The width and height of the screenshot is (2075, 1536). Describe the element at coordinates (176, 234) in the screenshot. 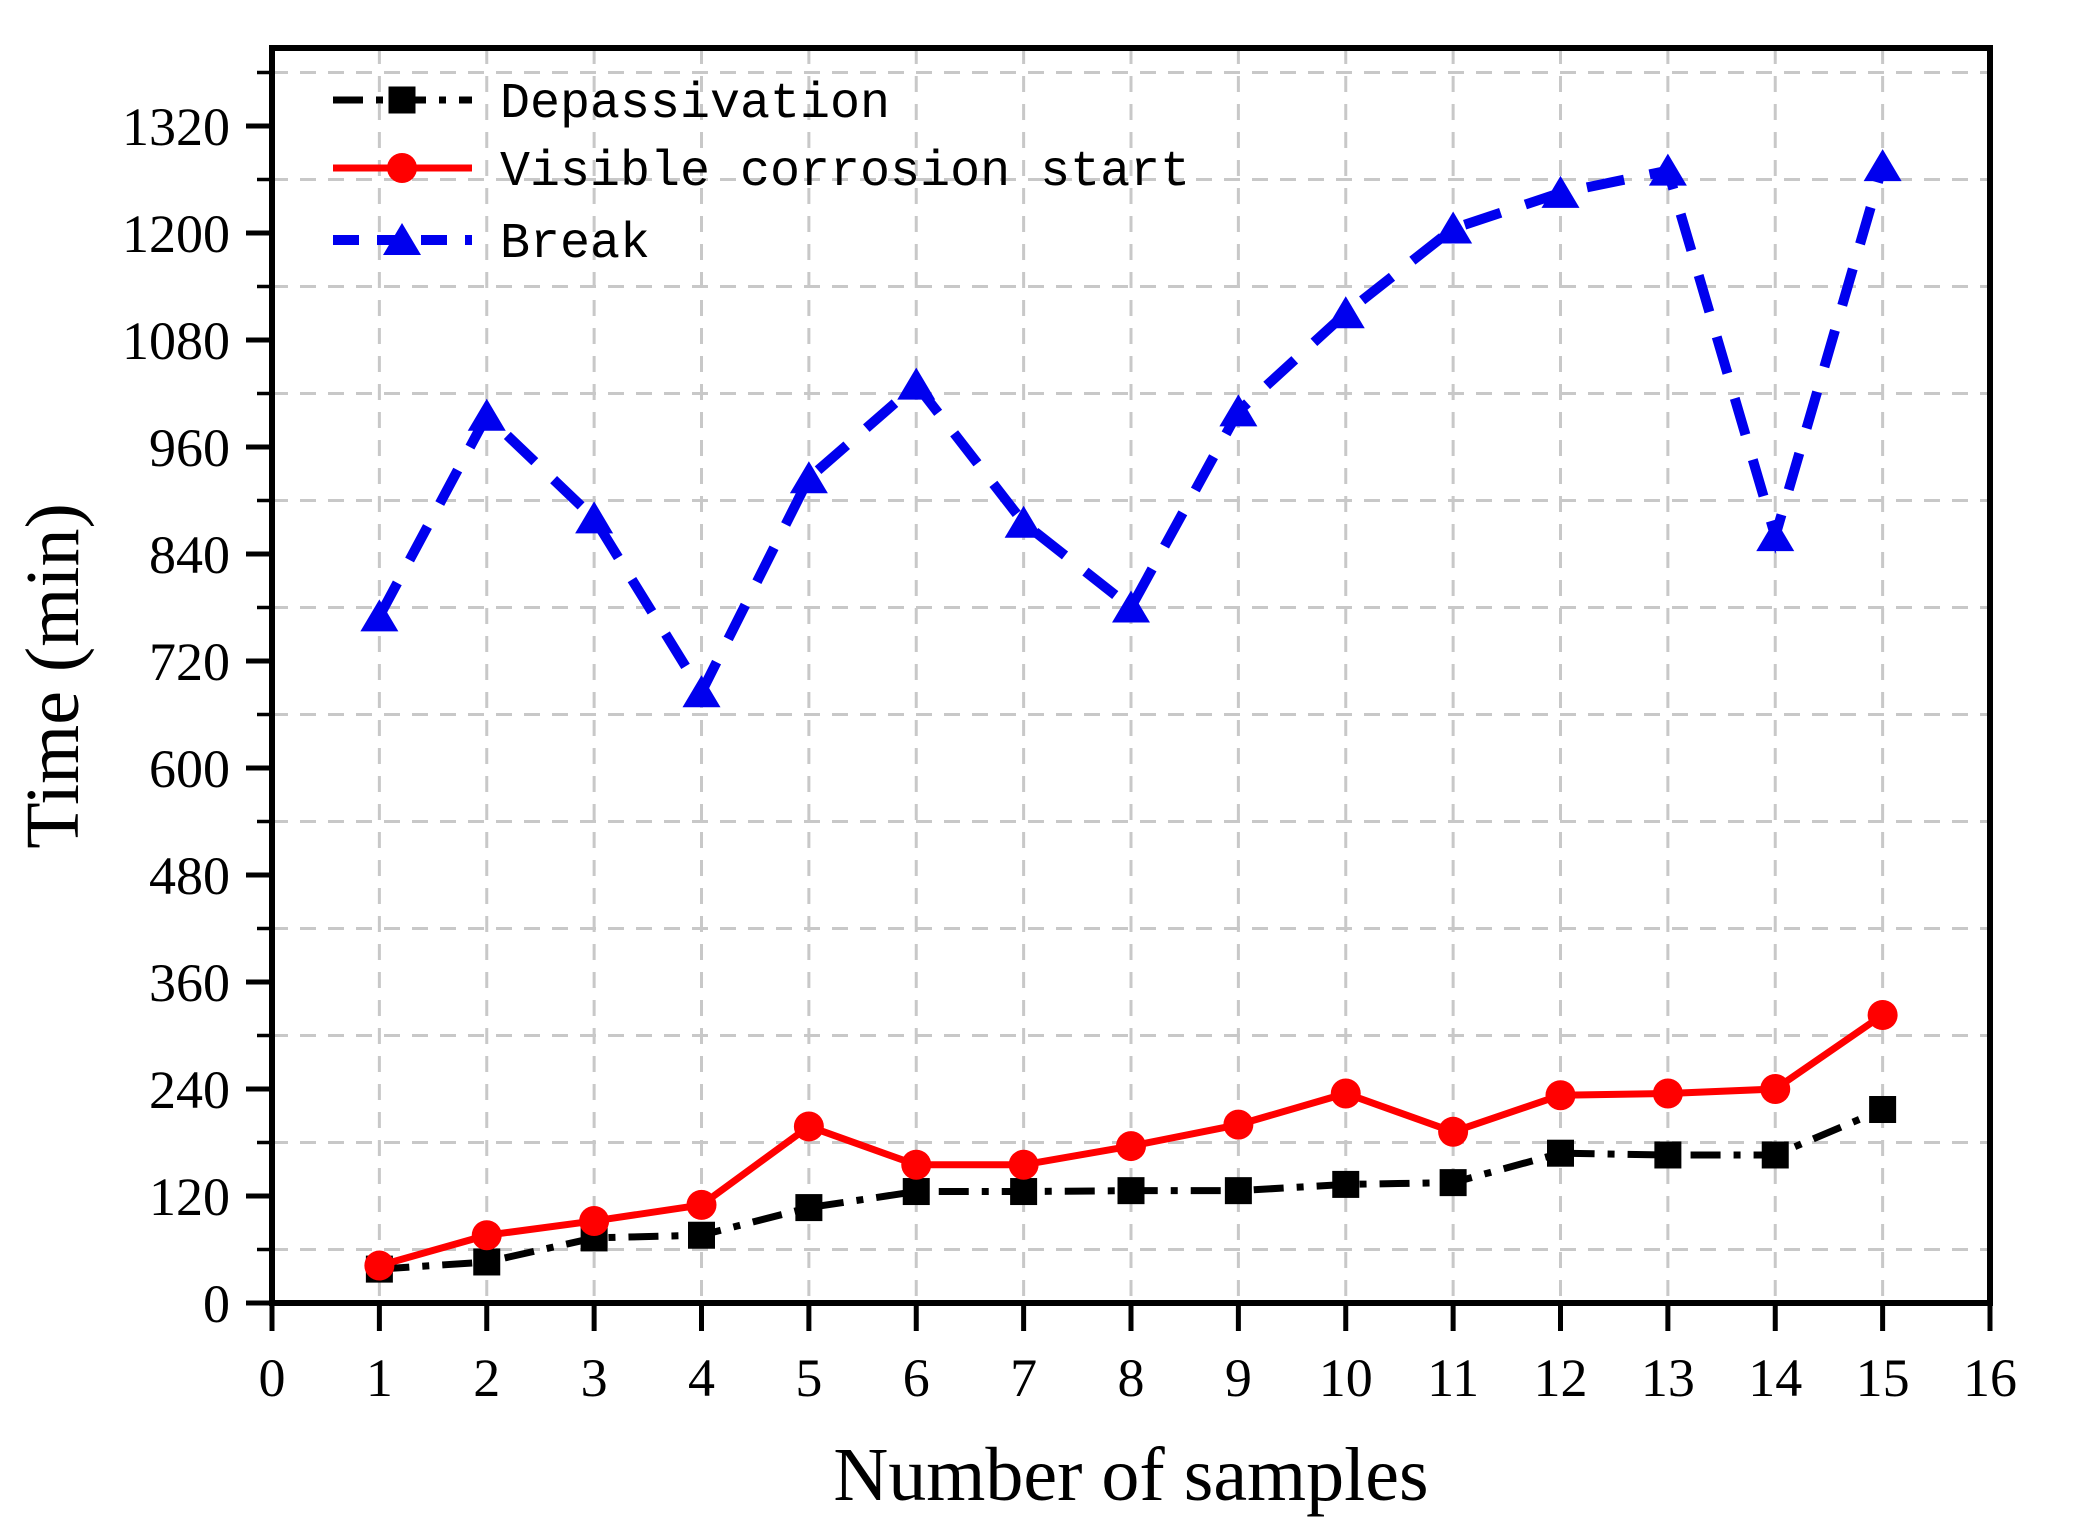

I see `y-tick-label: 1200` at that location.